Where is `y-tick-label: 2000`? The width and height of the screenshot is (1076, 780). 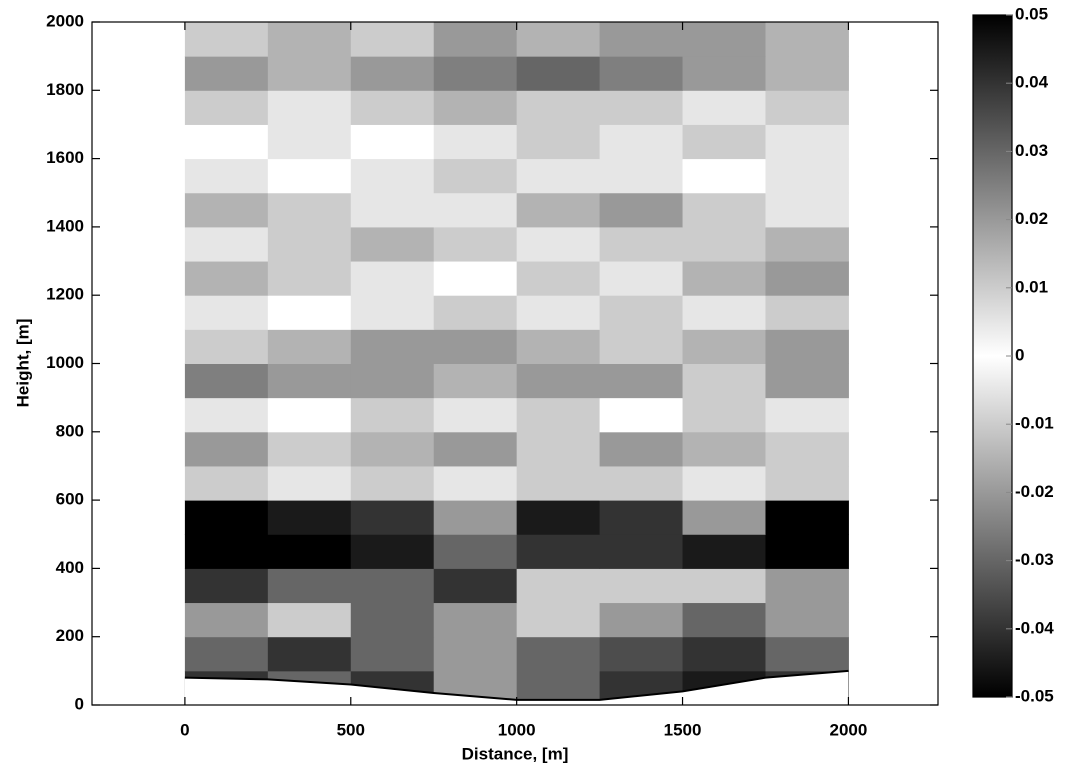
y-tick-label: 2000 is located at coordinates (65, 20).